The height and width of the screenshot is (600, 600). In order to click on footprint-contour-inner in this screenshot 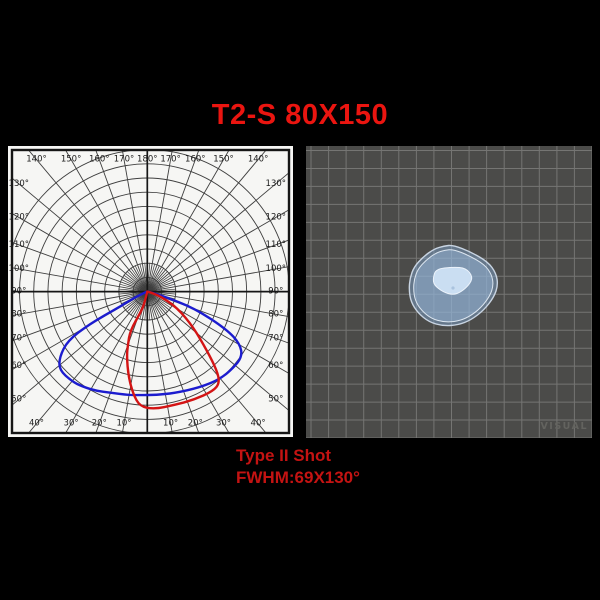, I will do `click(452, 280)`.